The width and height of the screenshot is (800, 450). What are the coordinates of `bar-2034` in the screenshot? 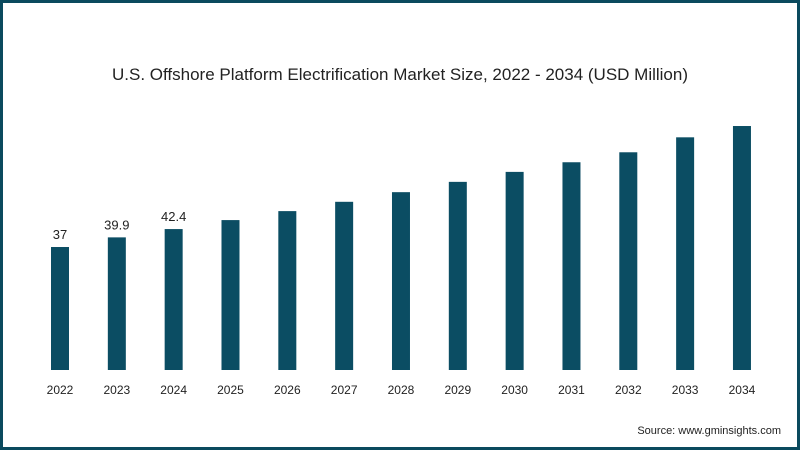 It's located at (741, 248).